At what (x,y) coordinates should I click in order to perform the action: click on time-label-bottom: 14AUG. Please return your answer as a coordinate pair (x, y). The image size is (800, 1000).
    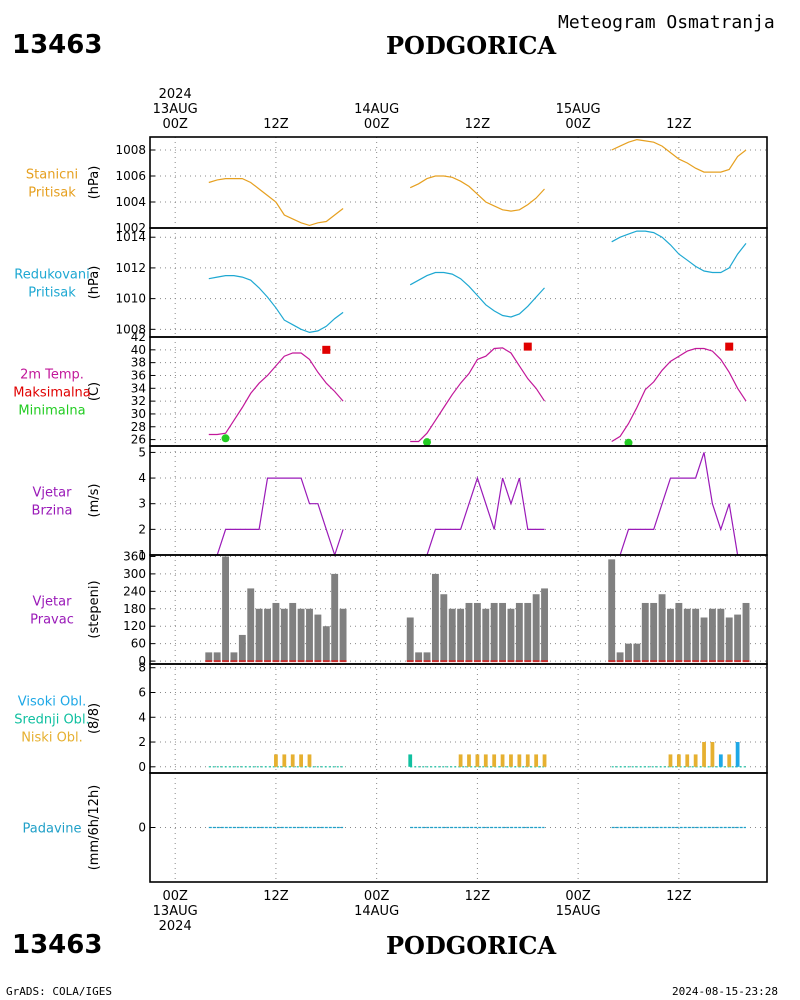
    Looking at the image, I should click on (376, 911).